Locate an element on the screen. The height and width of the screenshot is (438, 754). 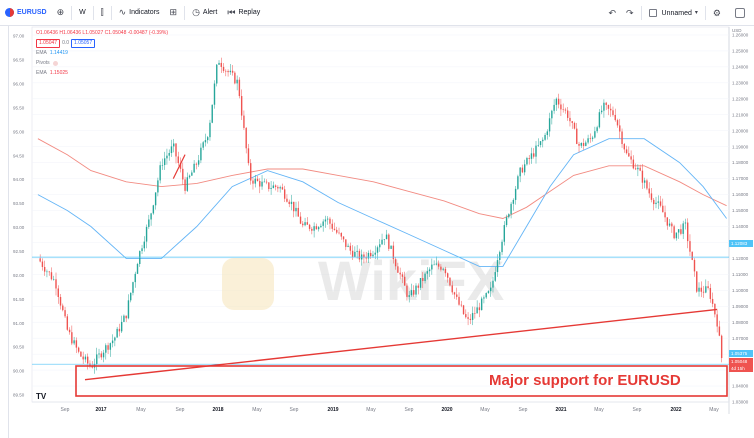
templates-button: ⊞ is located at coordinates (174, 13).